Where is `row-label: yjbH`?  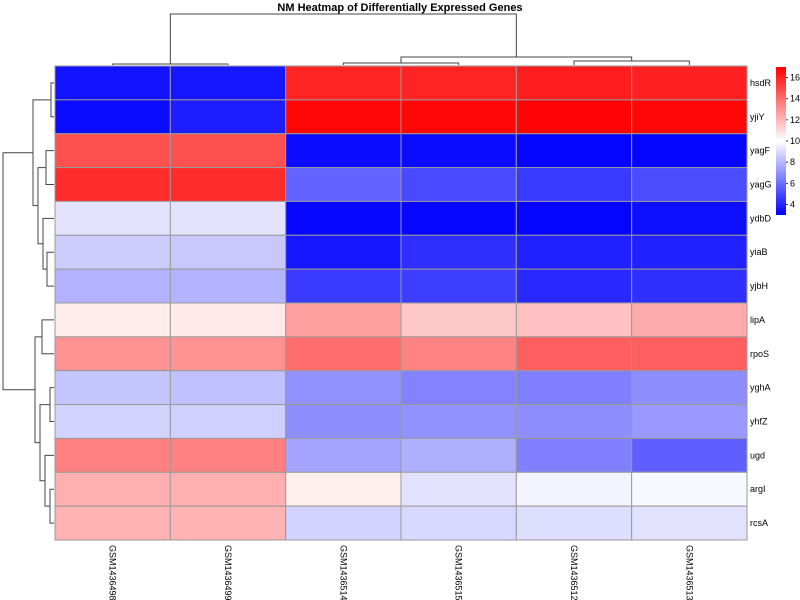 row-label: yjbH is located at coordinates (759, 286).